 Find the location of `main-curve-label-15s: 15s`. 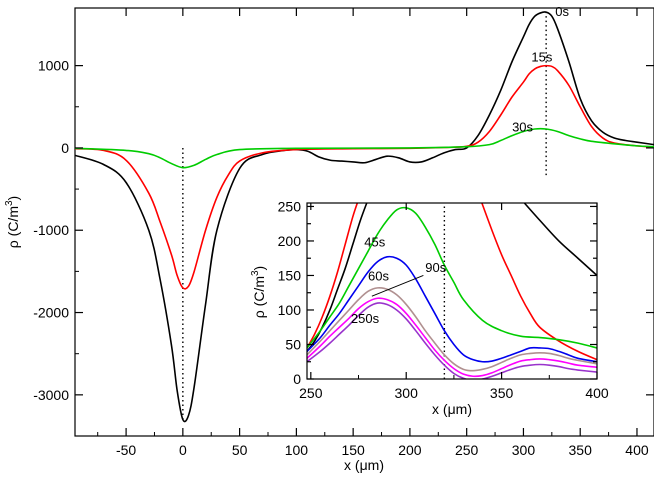

main-curve-label-15s: 15s is located at coordinates (541, 57).